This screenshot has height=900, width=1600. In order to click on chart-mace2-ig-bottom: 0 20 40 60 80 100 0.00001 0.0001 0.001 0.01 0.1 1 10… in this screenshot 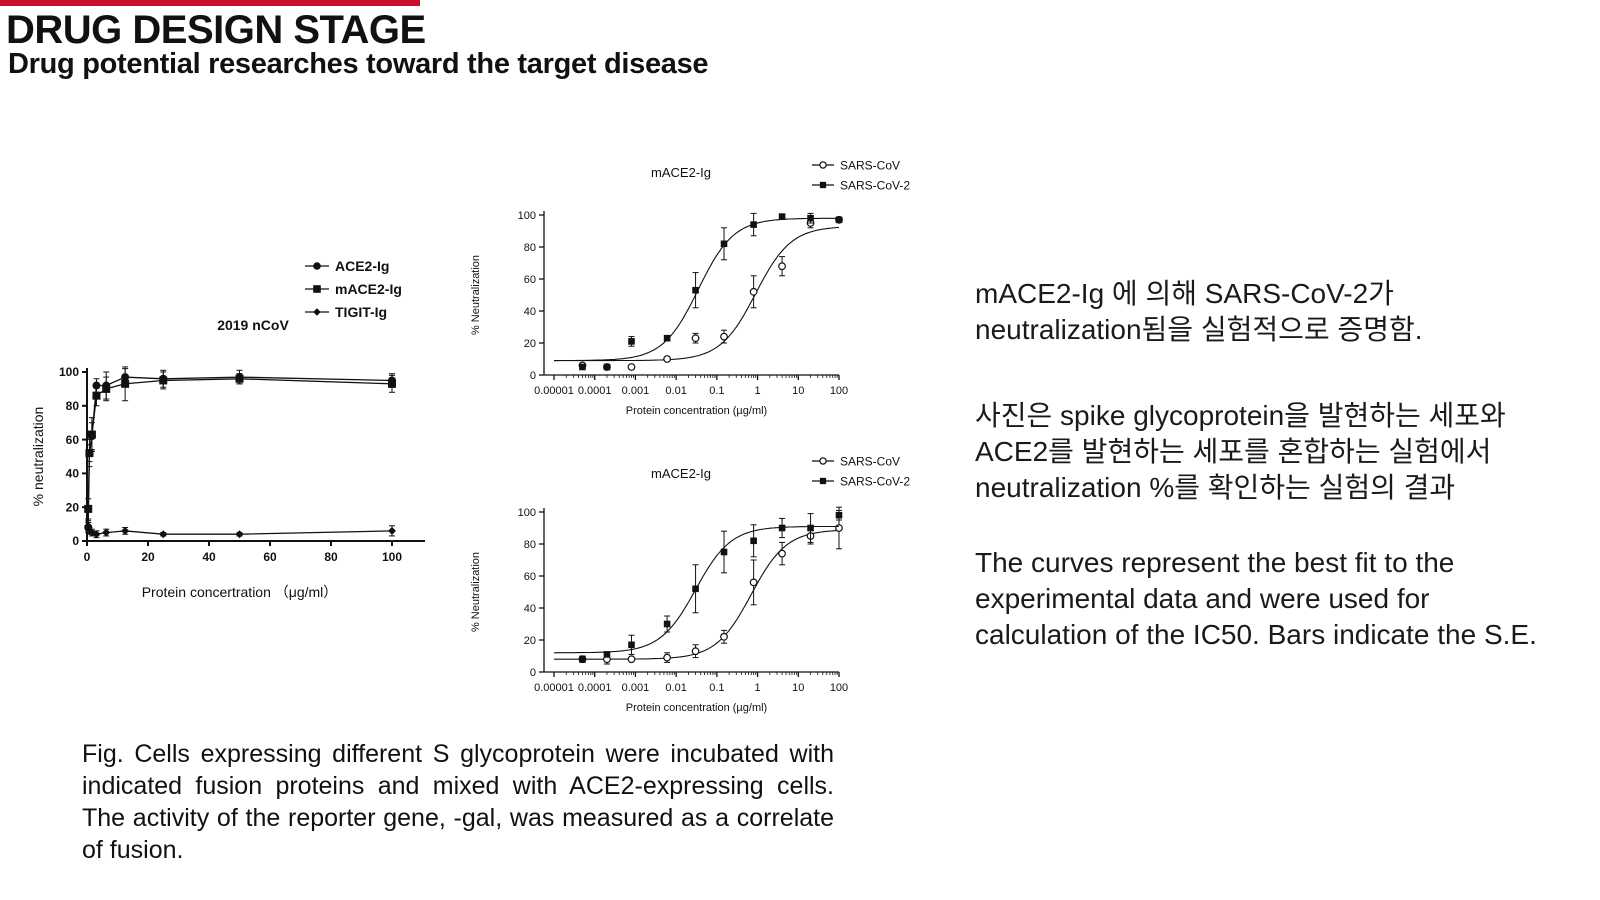, I will do `click(690, 584)`.